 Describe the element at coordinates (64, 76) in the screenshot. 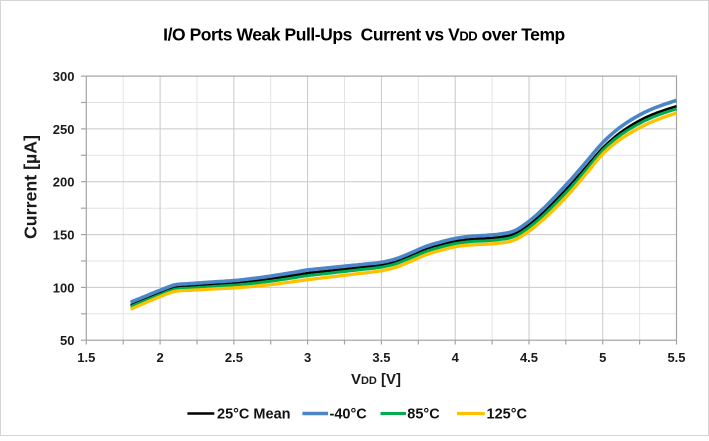

I see `svg-text: 300` at that location.